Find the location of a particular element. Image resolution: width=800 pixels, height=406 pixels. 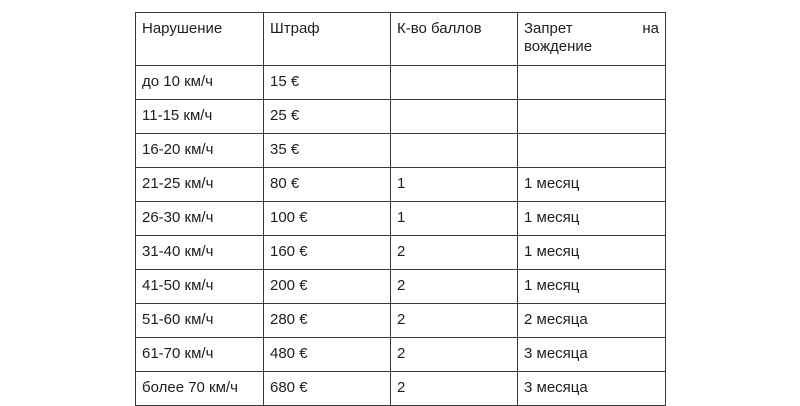

cell-fine: 480 € is located at coordinates (327, 354).